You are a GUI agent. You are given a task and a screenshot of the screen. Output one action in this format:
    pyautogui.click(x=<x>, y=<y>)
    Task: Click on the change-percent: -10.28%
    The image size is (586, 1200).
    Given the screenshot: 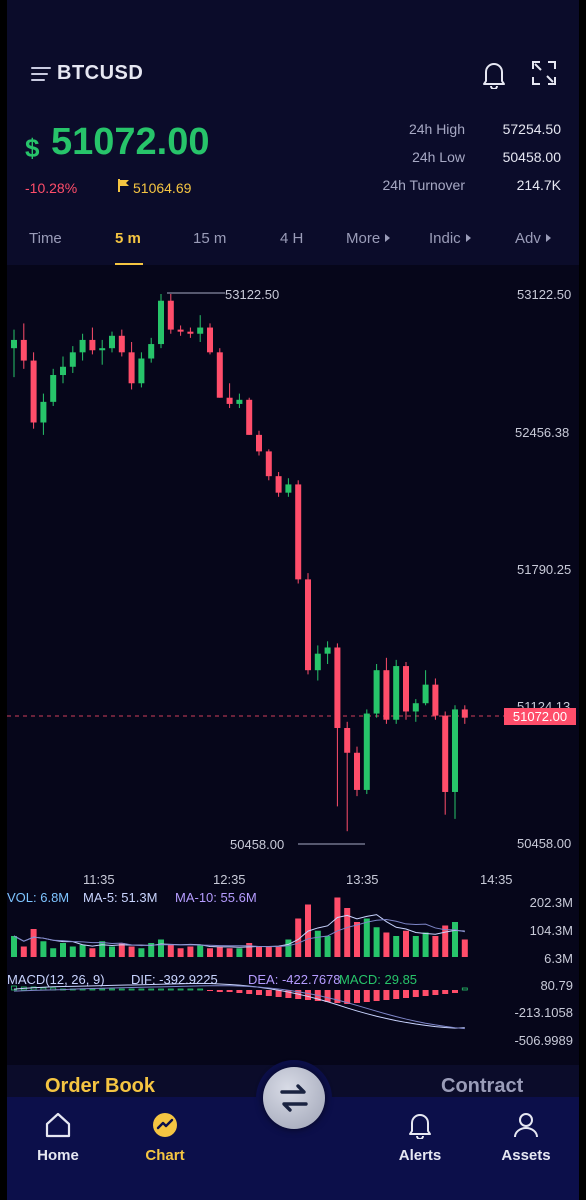 What is the action you would take?
    pyautogui.click(x=51, y=188)
    